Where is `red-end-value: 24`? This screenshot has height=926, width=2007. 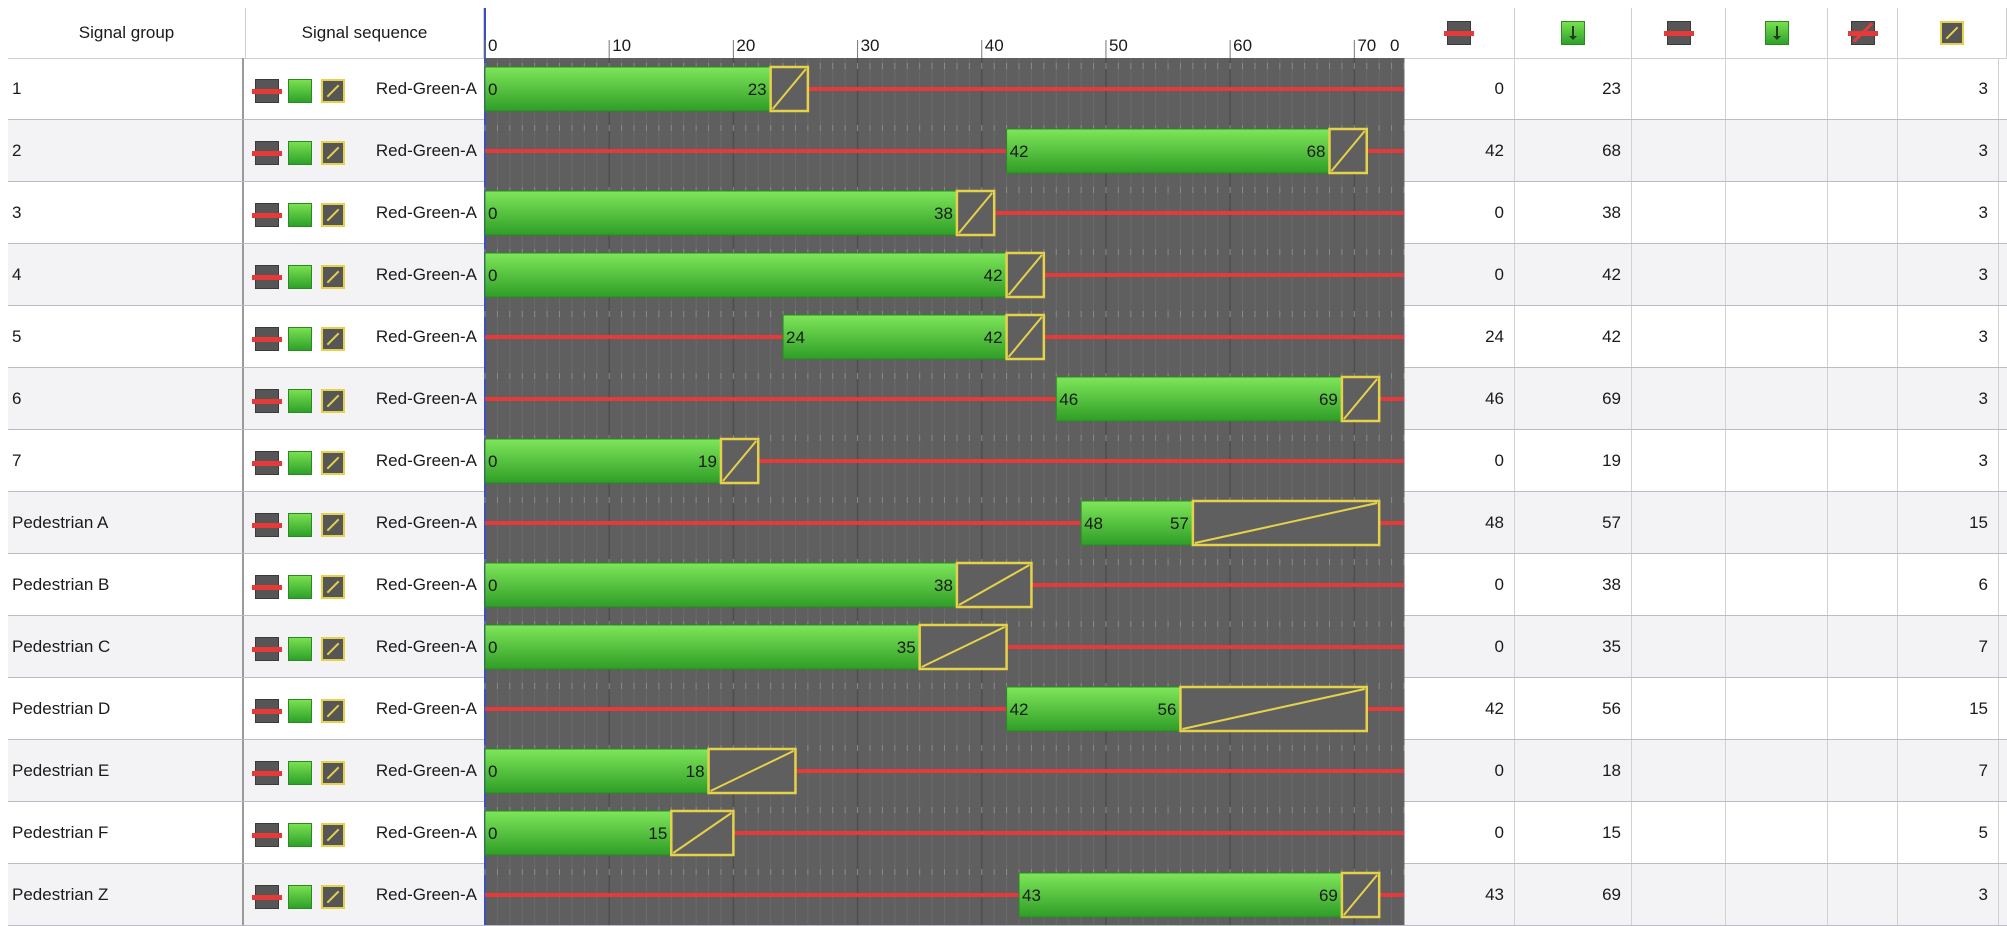
red-end-value: 24 is located at coordinates (1459, 336).